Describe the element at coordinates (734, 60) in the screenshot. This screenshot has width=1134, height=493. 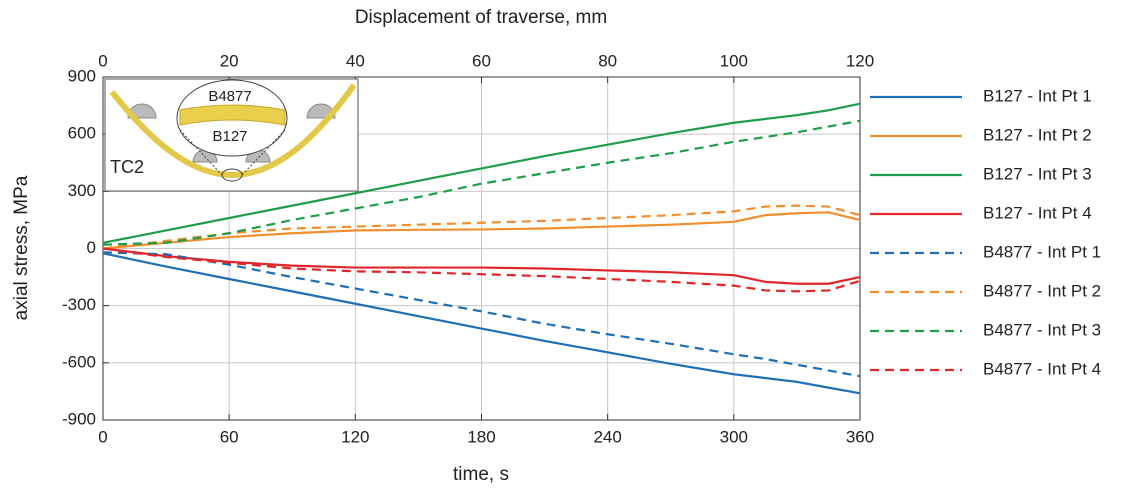
I see `x2-tick-label: 100` at that location.